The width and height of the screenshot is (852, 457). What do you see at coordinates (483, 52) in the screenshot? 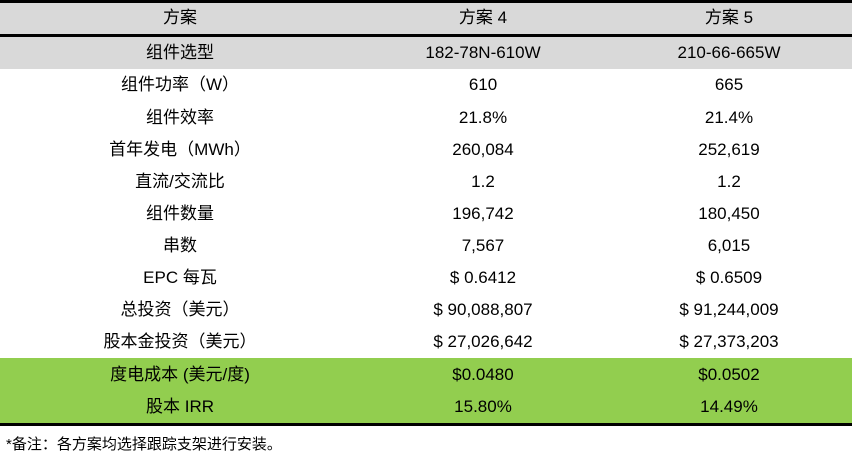
I see `row-value-scheme-4: 182-78N-610W` at bounding box center [483, 52].